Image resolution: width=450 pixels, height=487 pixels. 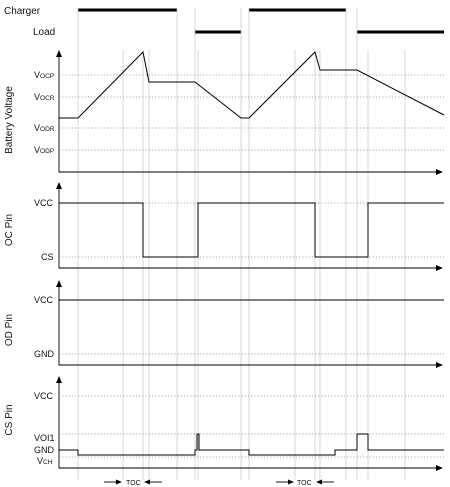 I want to click on od-gnd-label: GND, so click(x=44, y=354).